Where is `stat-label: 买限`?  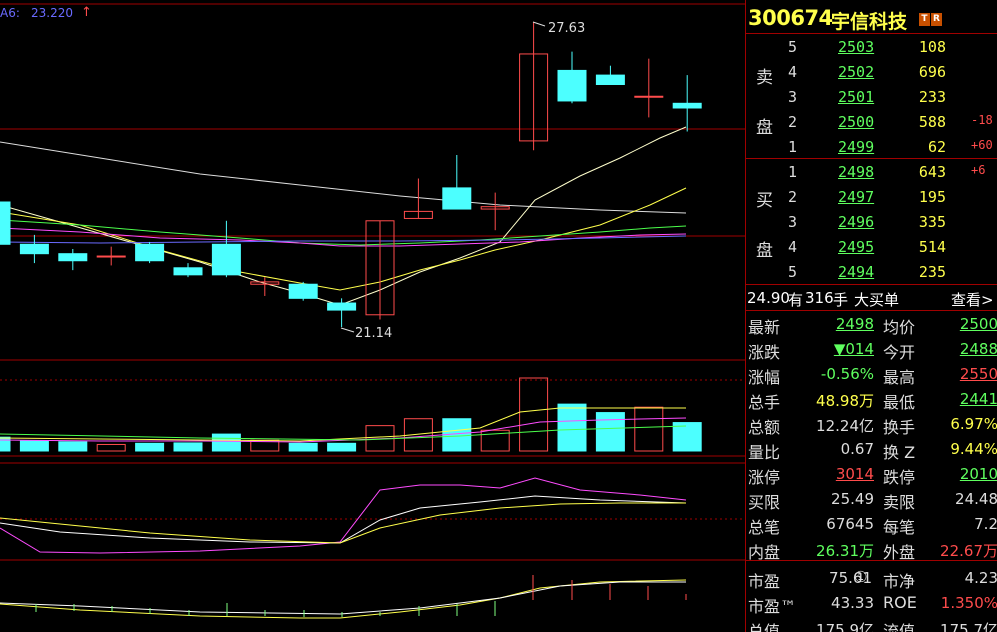
stat-label: 买限 is located at coordinates (764, 502).